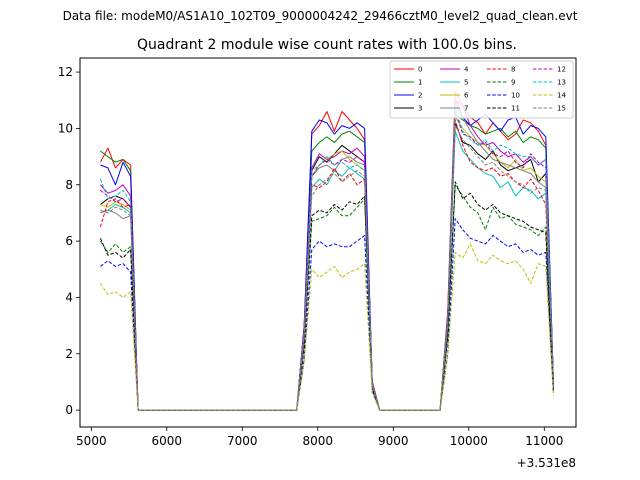 This screenshot has height=480, width=640. I want to click on legend-label-6: 6, so click(466, 96).